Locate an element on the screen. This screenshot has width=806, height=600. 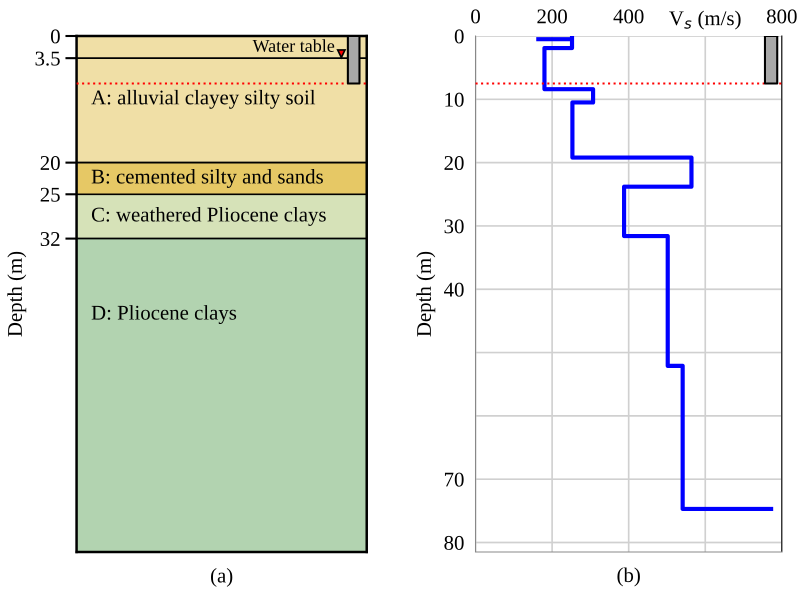
series-label: A: alluvial clayey silty soil is located at coordinates (203, 99).